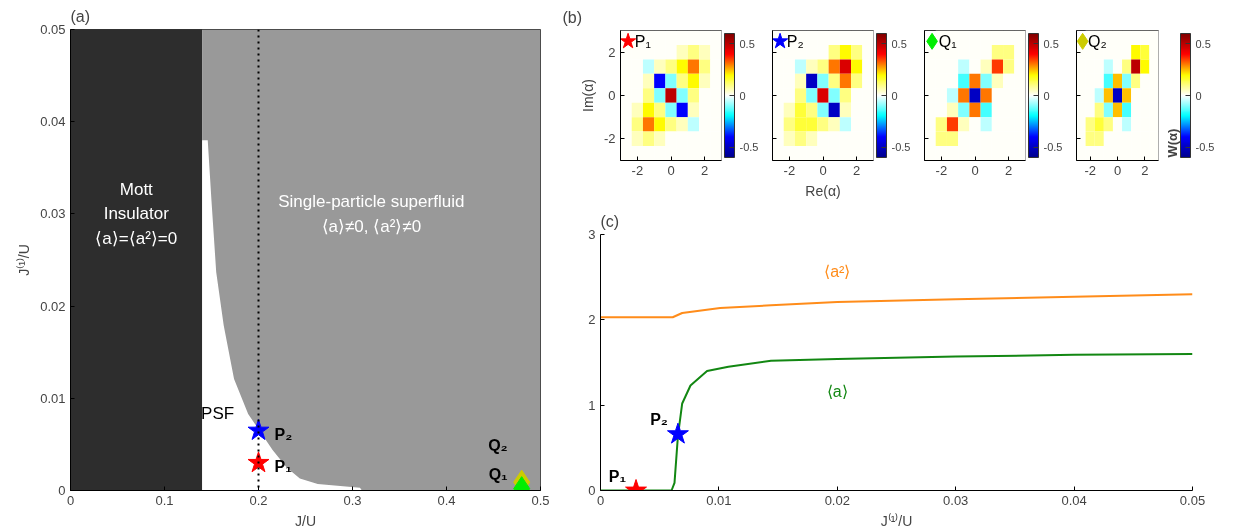 The width and height of the screenshot is (1241, 531). Describe the element at coordinates (956, 500) in the screenshot. I see `x-tick-label: 0.03` at that location.